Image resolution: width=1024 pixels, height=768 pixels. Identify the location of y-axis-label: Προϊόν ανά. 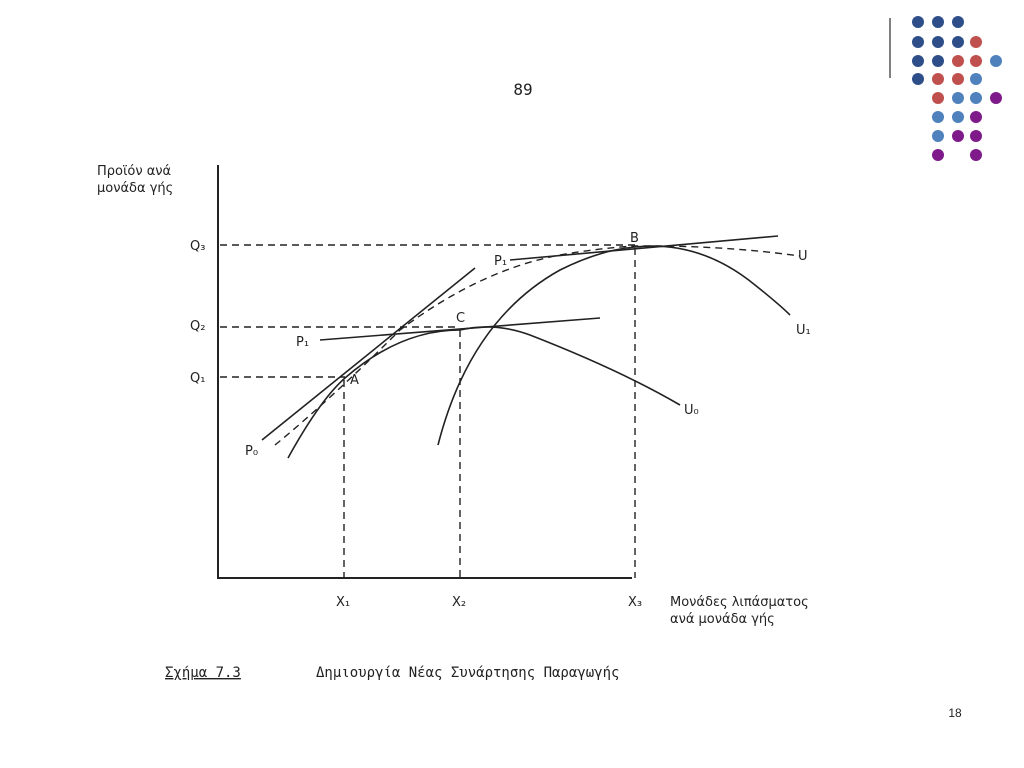
(134, 171).